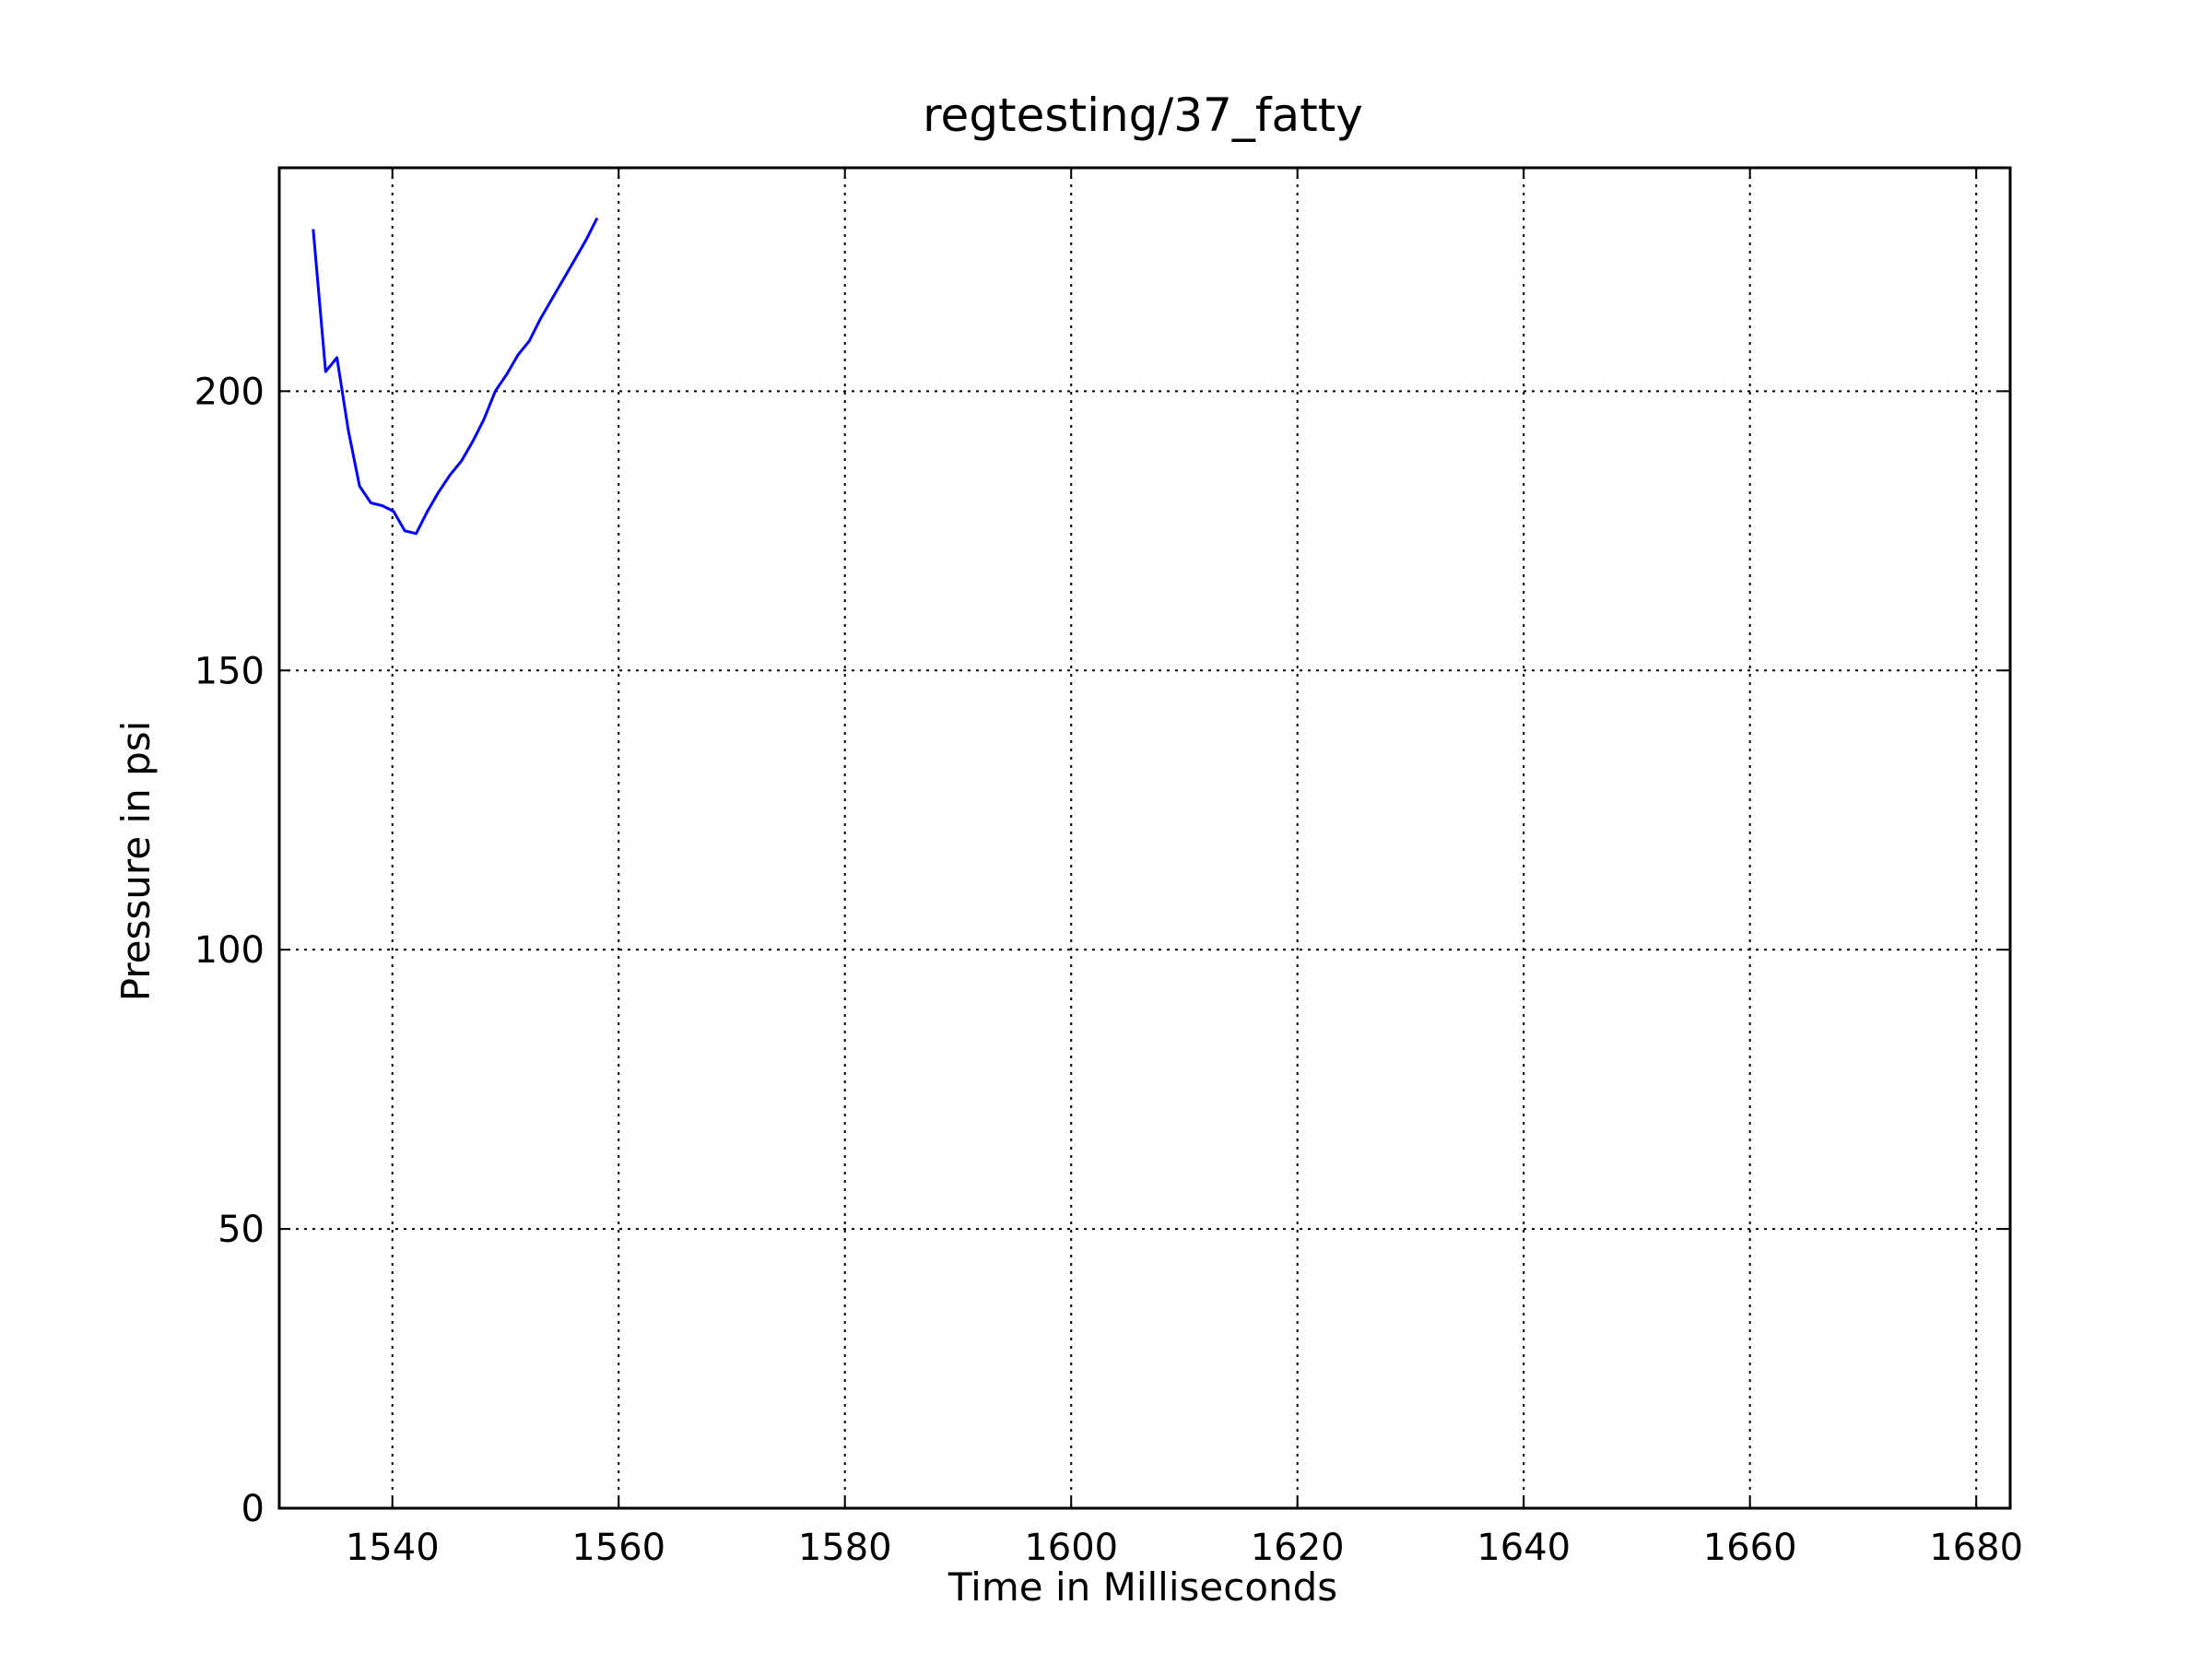  I want to click on x-tick-label: 1540, so click(393, 1548).